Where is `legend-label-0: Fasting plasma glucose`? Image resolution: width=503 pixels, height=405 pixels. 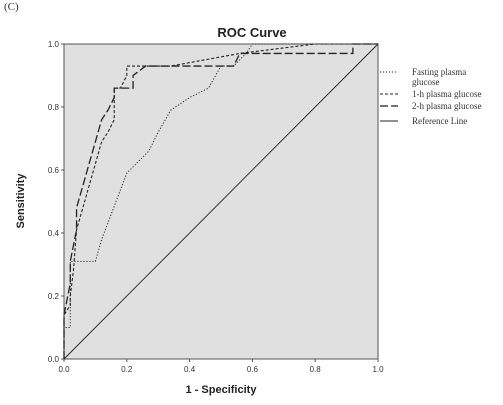
legend-label-0: Fasting plasma glucose is located at coordinates (439, 77).